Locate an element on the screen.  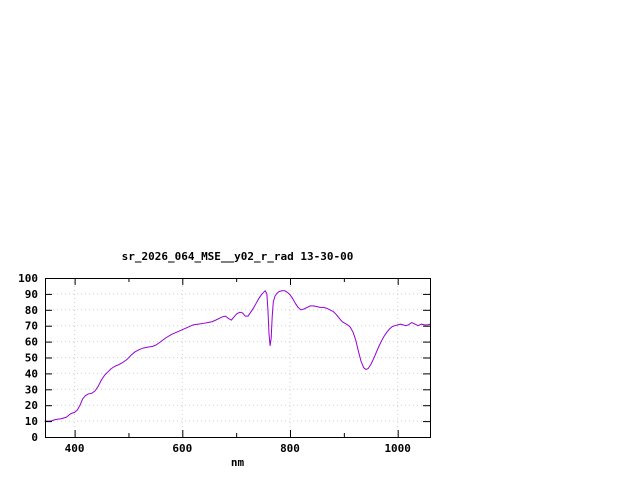
y-tick-label: 70 is located at coordinates (31, 326).